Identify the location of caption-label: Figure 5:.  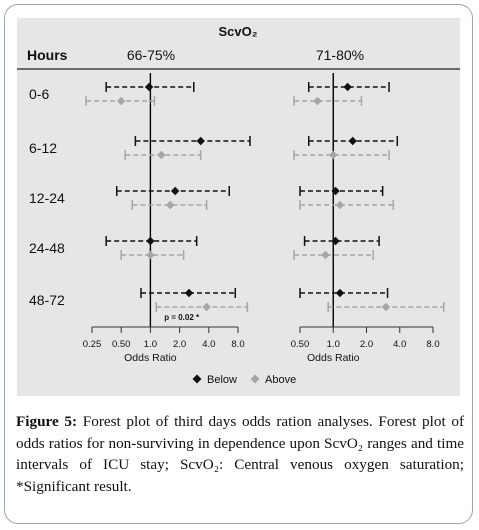
(47, 421).